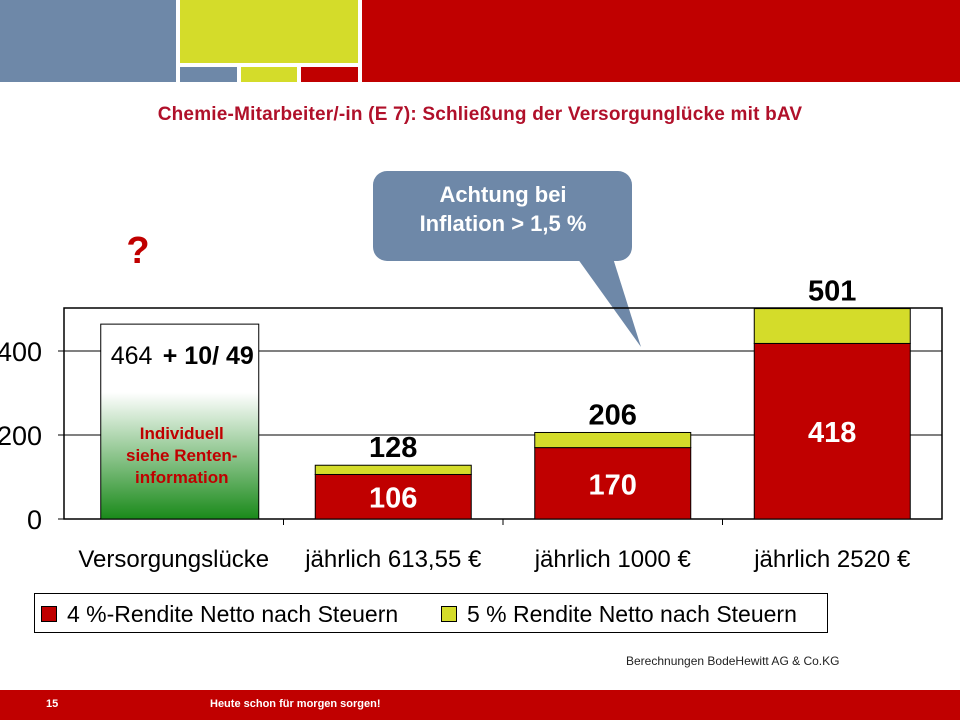 The height and width of the screenshot is (720, 960). I want to click on gap-bar-note-2: information, so click(182, 477).